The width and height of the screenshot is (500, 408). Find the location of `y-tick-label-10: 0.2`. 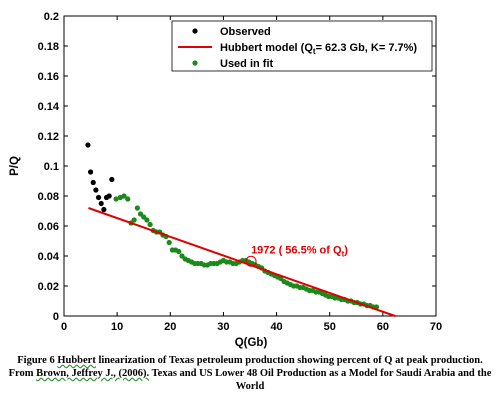

y-tick-label-10: 0.2 is located at coordinates (51, 17).